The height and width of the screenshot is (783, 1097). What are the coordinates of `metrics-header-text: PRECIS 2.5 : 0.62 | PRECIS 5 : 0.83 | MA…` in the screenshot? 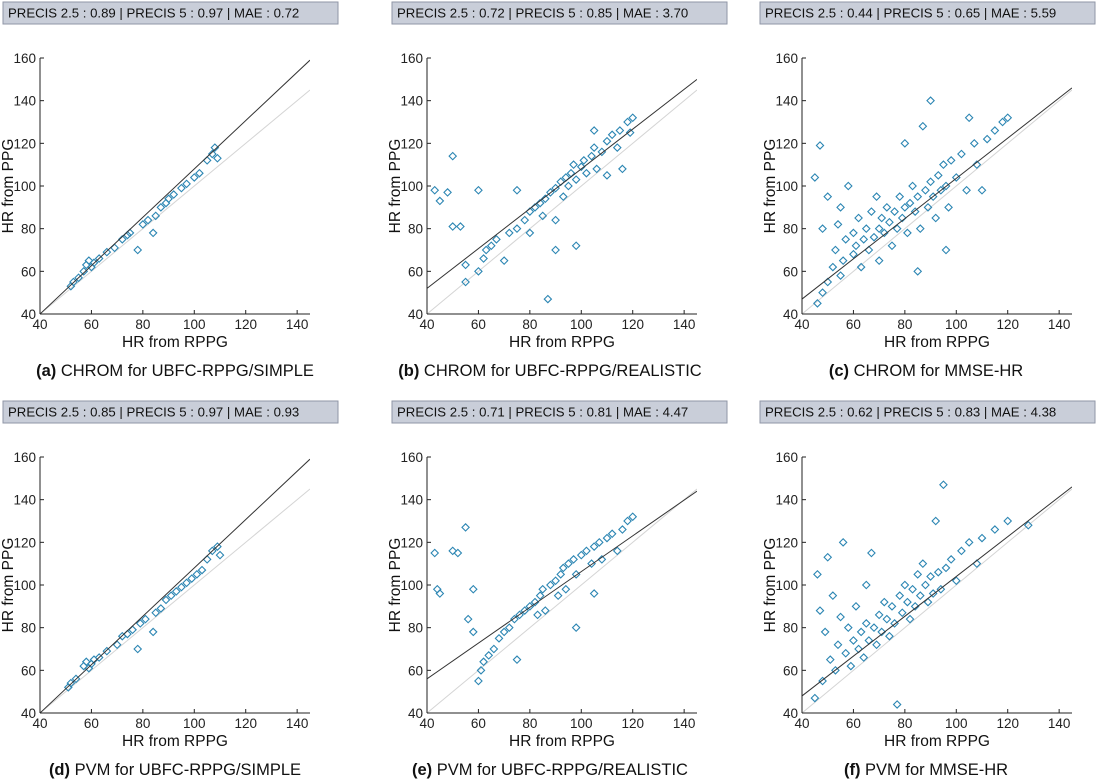 It's located at (910, 412).